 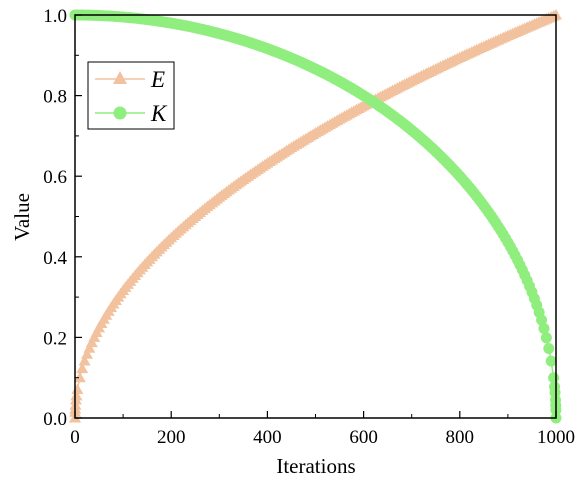 What do you see at coordinates (171, 437) in the screenshot?
I see `x-tick-label: 200` at bounding box center [171, 437].